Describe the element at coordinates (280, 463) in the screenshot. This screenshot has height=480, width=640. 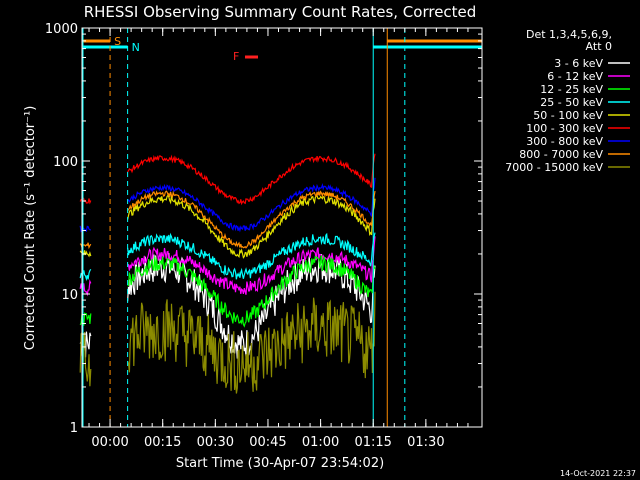
I see `x-axis-label: Start Time (30-Apr-07 23:54:02)` at that location.